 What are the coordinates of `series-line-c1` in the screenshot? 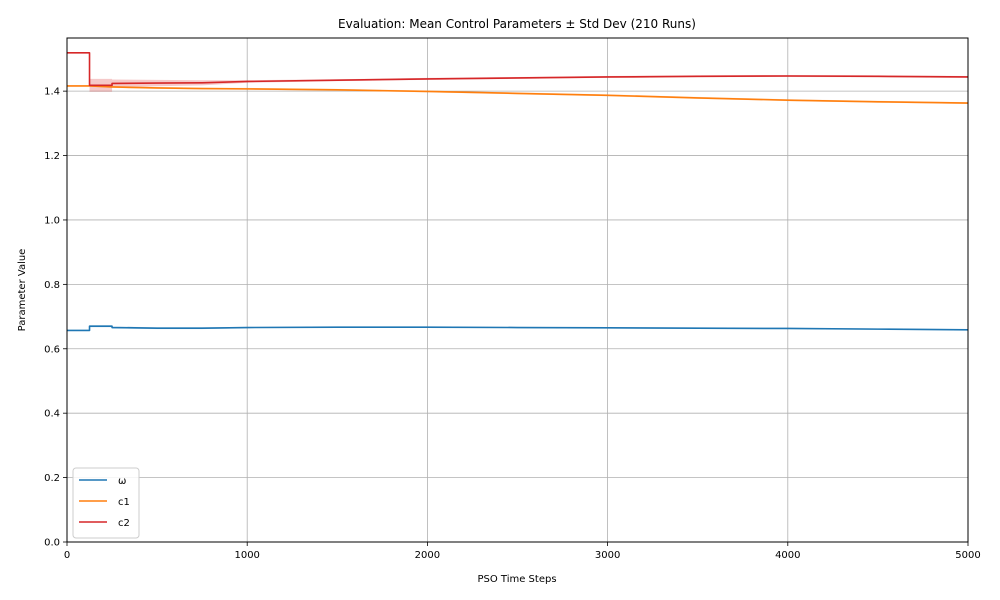 It's located at (518, 94).